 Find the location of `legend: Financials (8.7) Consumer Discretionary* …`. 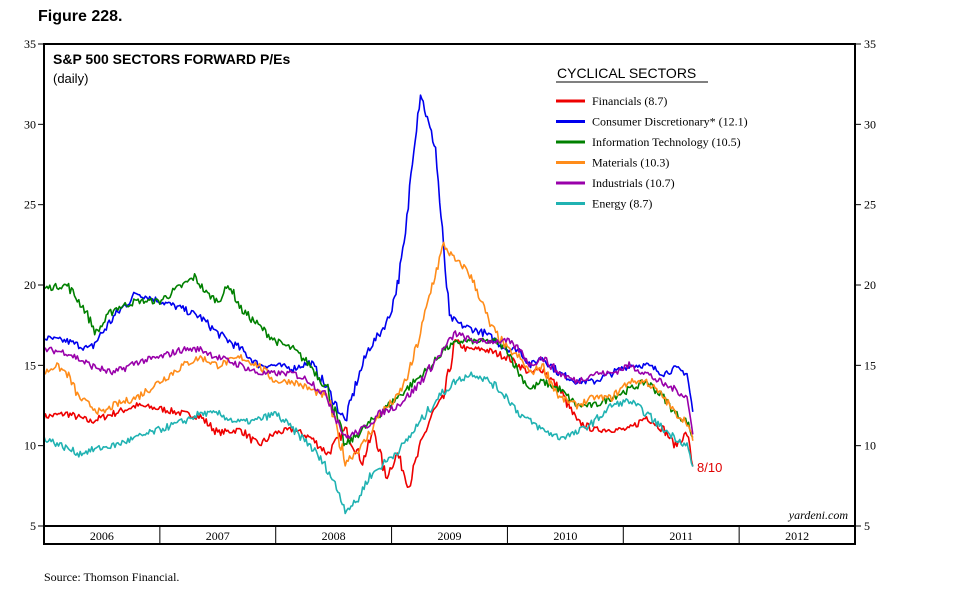

legend: Financials (8.7) Consumer Discretionary* … is located at coordinates (652, 152).